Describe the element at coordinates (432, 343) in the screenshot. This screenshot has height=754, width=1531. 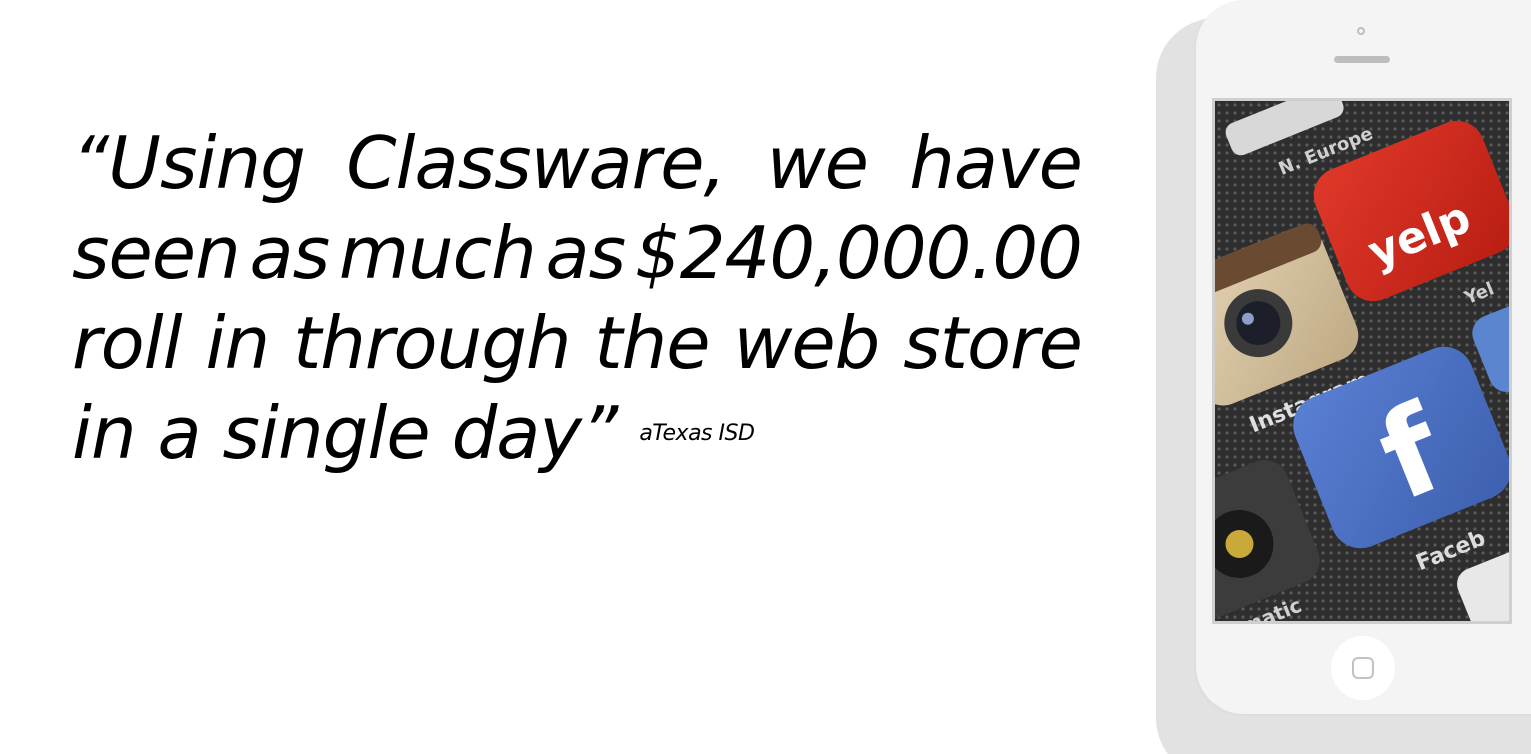
I see `quote-word: through` at that location.